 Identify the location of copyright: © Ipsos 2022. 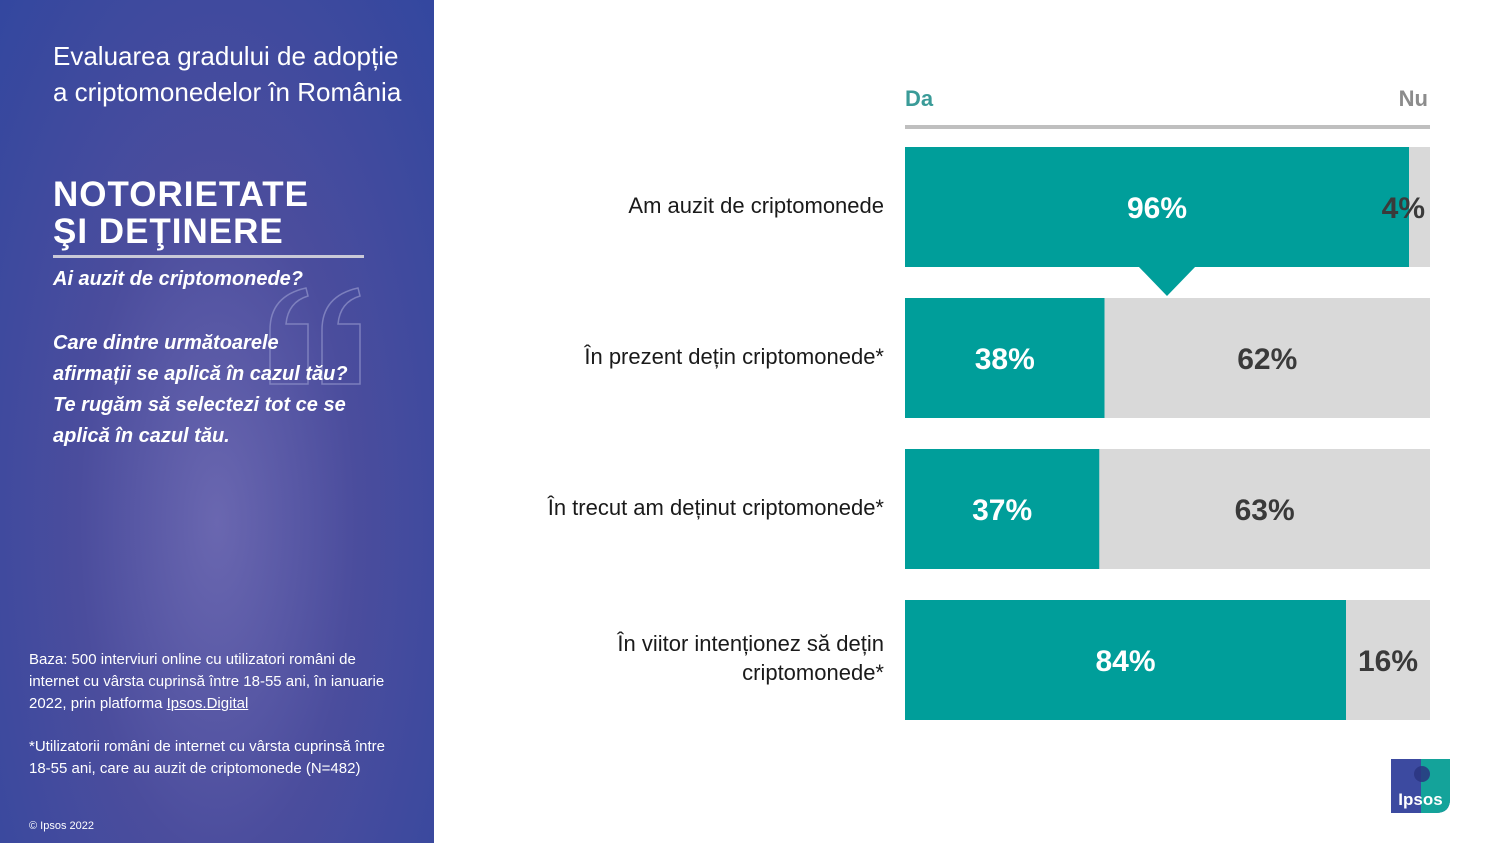
(61, 826).